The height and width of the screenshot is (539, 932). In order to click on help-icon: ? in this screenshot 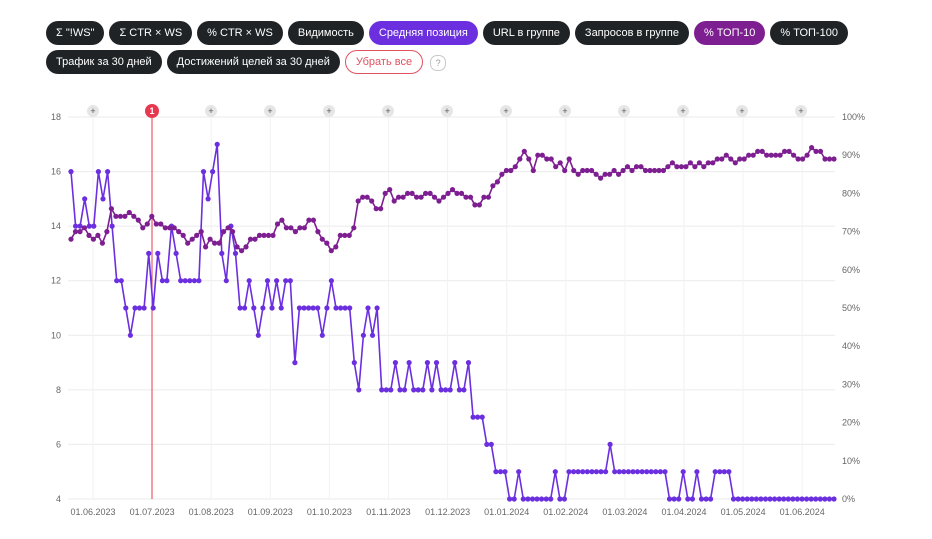, I will do `click(438, 63)`.